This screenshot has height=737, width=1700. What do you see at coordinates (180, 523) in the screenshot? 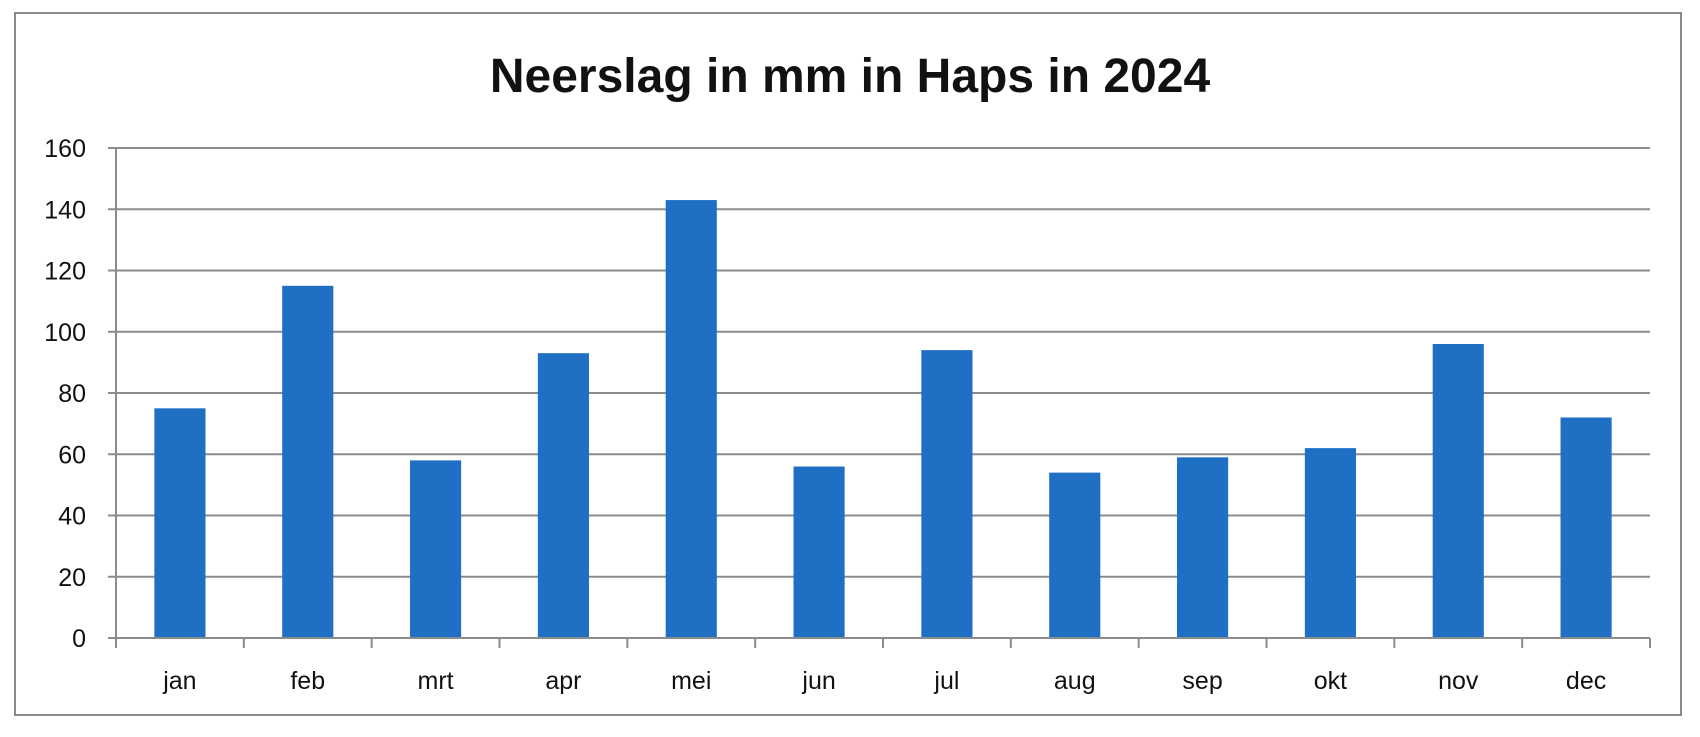
I see `bar-jan` at bounding box center [180, 523].